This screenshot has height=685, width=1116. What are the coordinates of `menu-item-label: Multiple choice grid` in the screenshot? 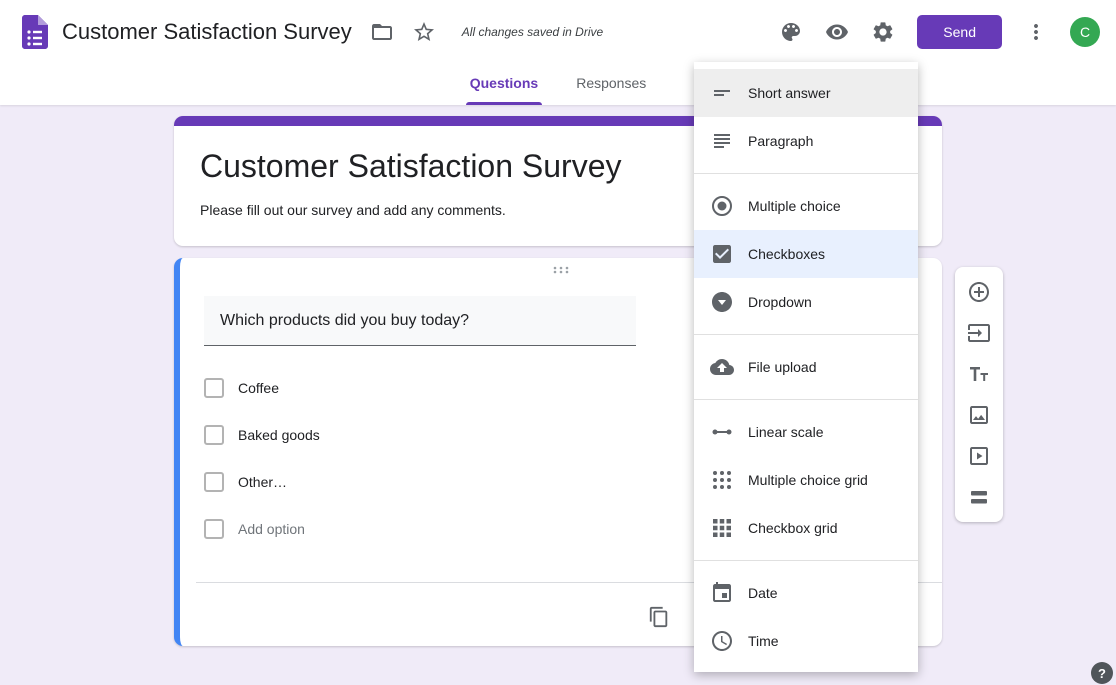 It's located at (808, 480).